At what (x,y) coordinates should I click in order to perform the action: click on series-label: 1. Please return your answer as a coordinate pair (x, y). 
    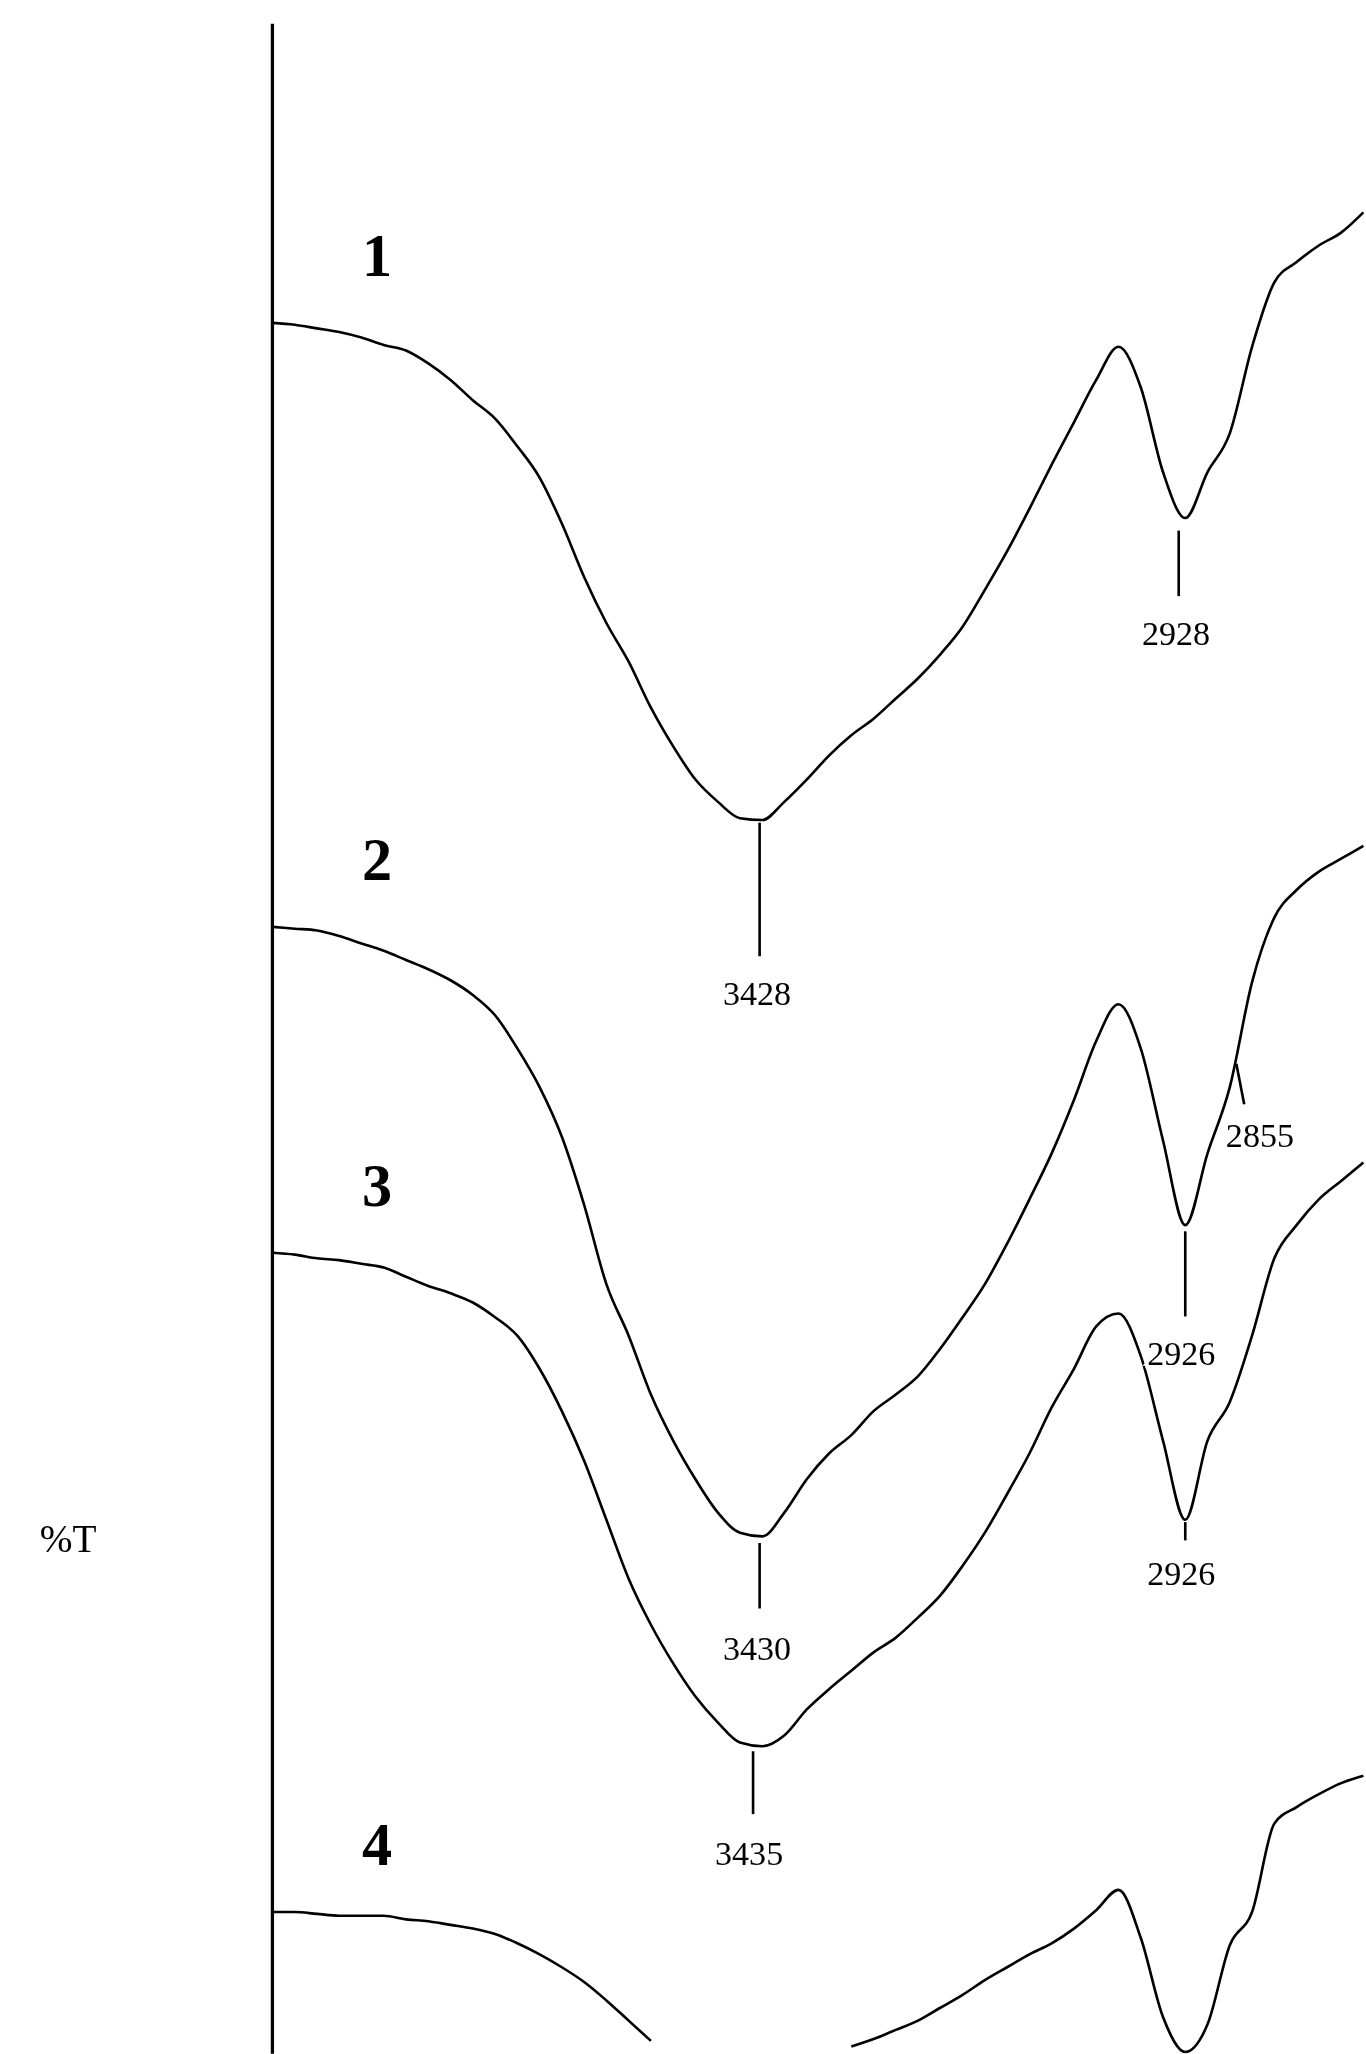
    Looking at the image, I should click on (377, 255).